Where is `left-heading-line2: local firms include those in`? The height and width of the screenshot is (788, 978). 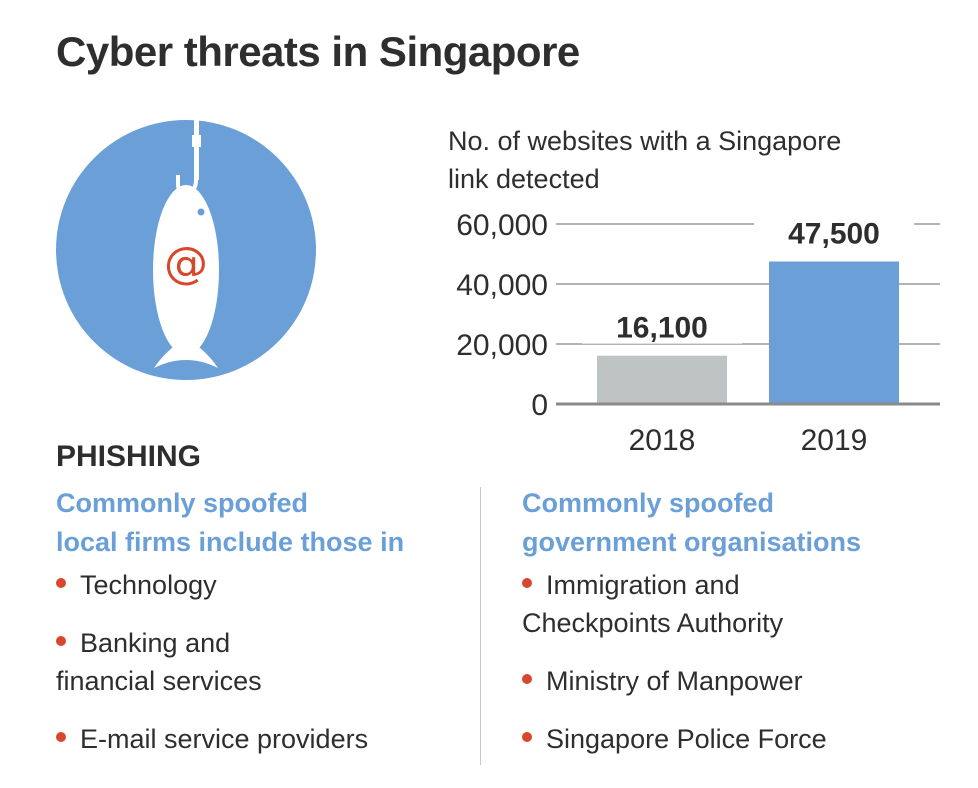
left-heading-line2: local firms include those in is located at coordinates (230, 542).